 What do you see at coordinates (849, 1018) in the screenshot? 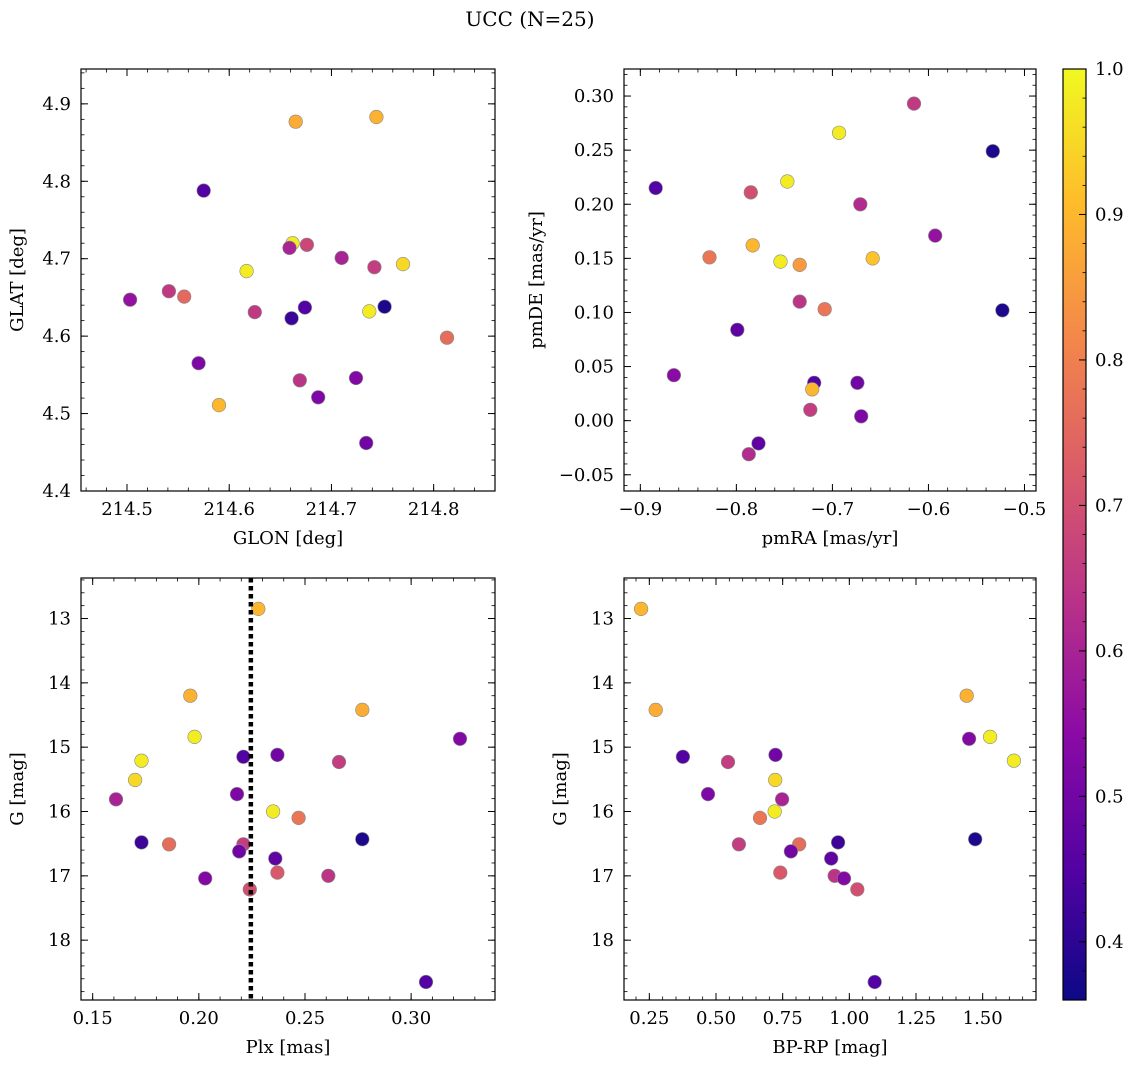
I see `x-tick-label: 1.00` at bounding box center [849, 1018].